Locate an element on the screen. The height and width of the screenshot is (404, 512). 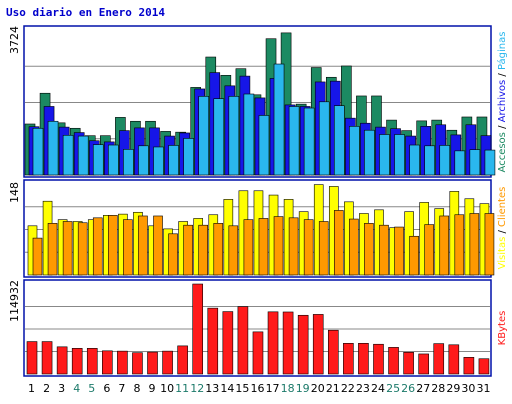
day-tick-label: 25 is located at coordinates (393, 388).